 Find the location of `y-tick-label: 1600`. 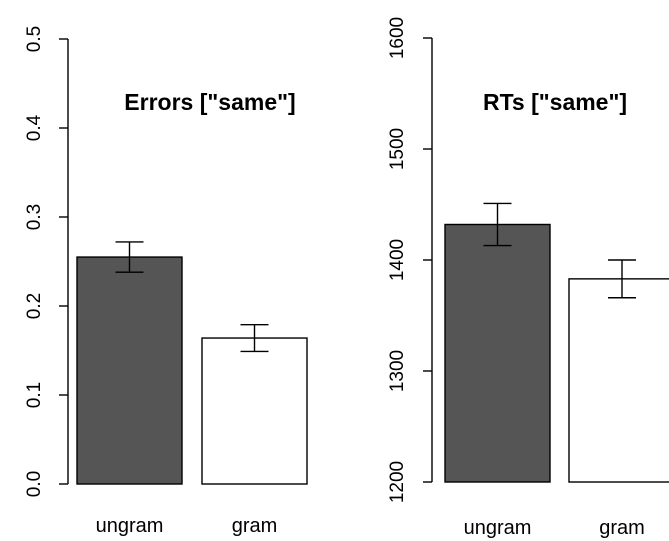

y-tick-label: 1600 is located at coordinates (397, 38).